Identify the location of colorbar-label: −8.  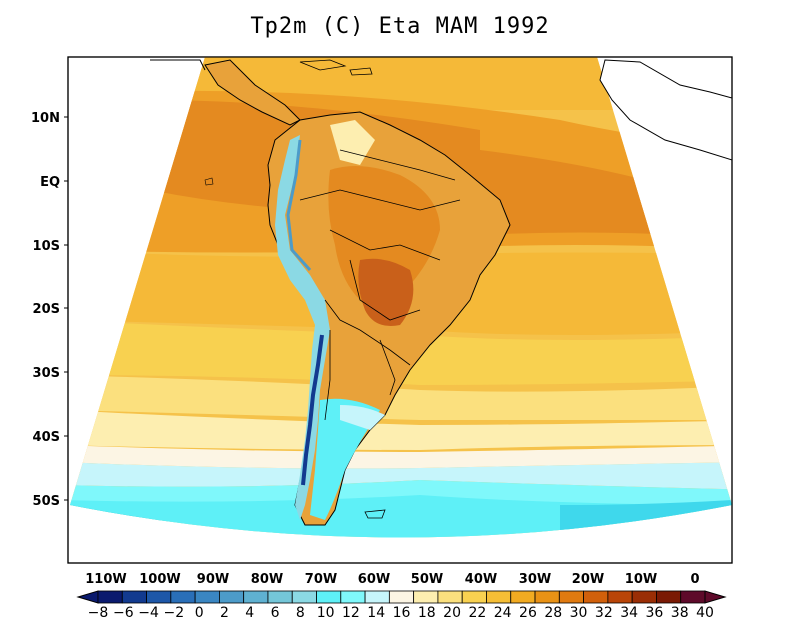
(98, 611).